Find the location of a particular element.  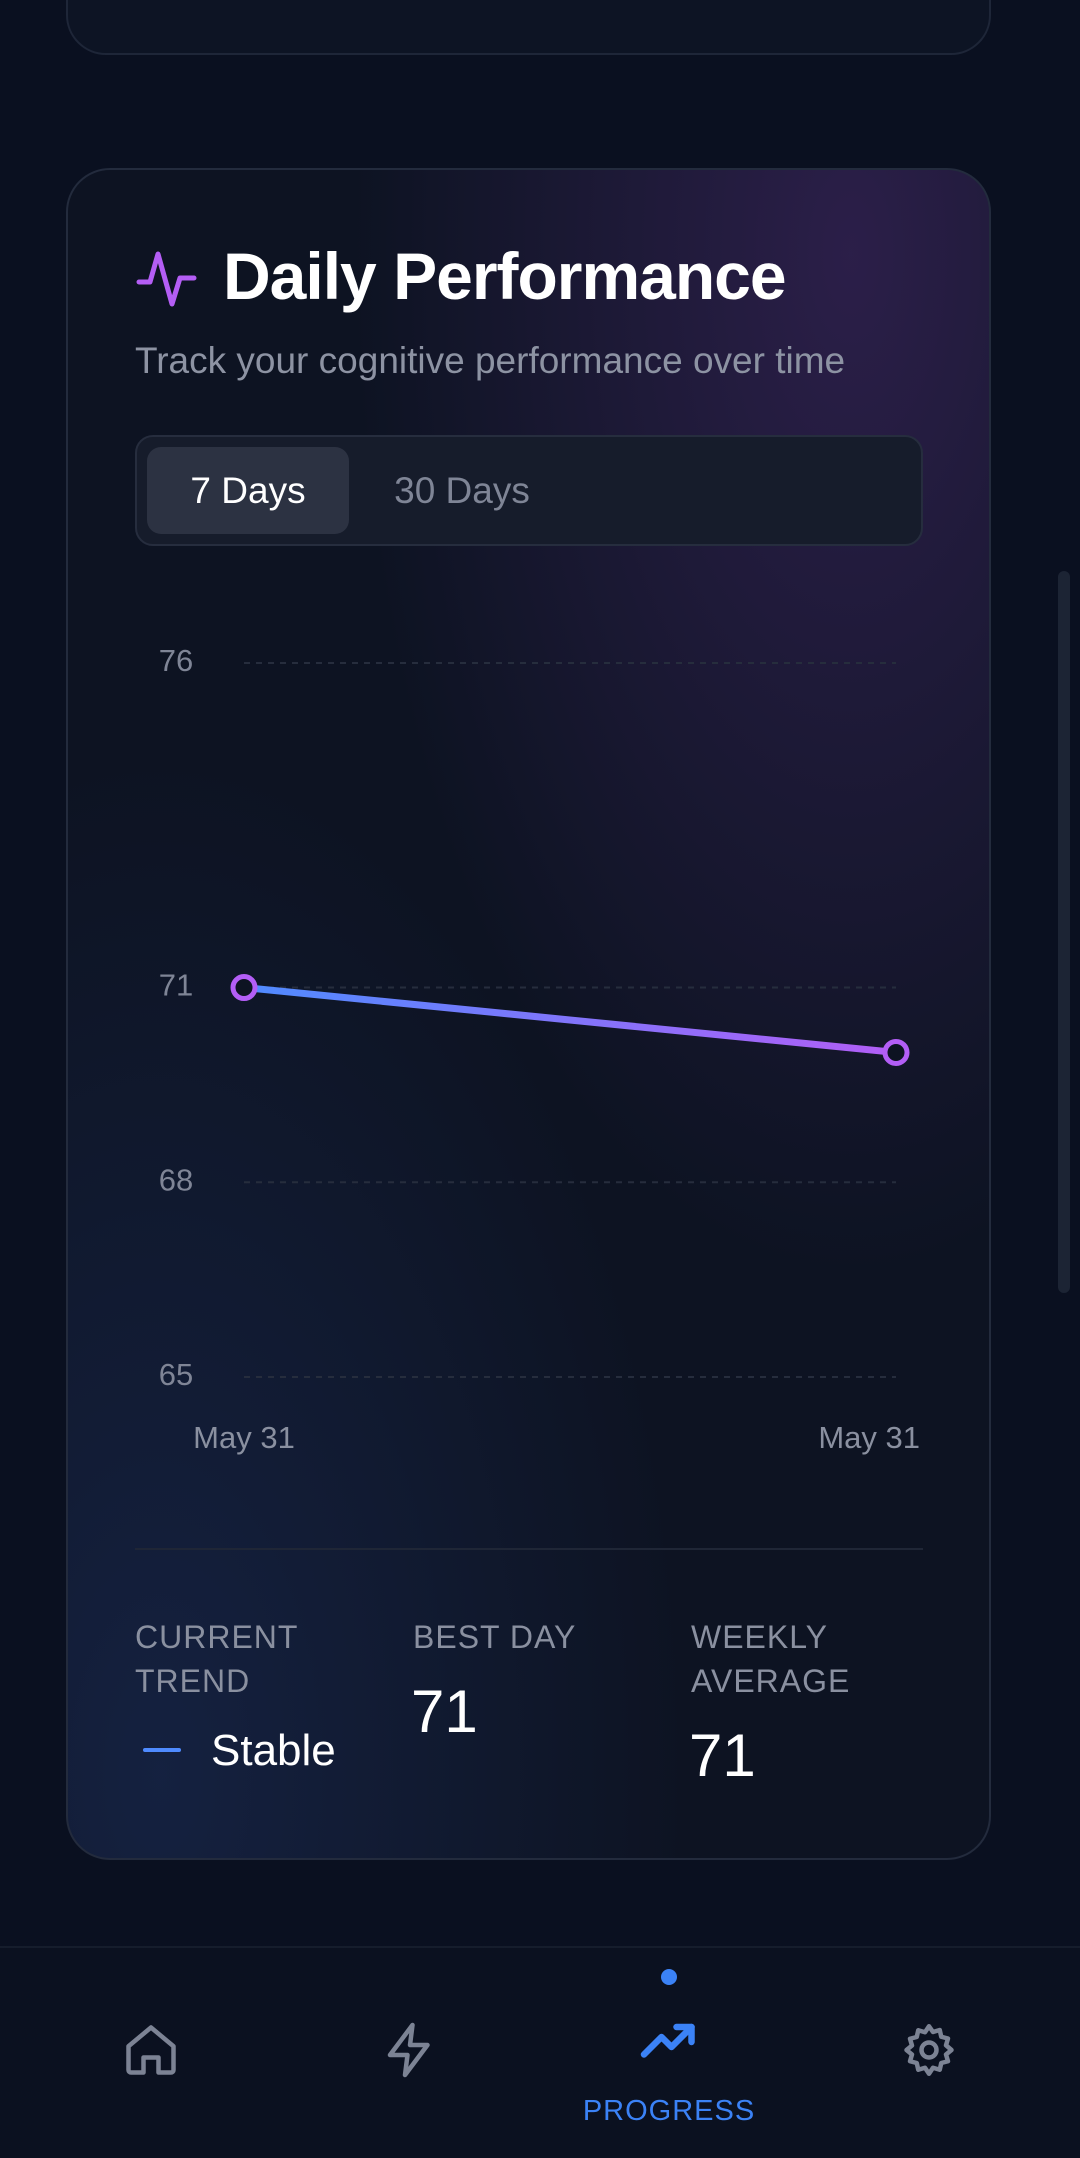

nav-home is located at coordinates (151, 2050).